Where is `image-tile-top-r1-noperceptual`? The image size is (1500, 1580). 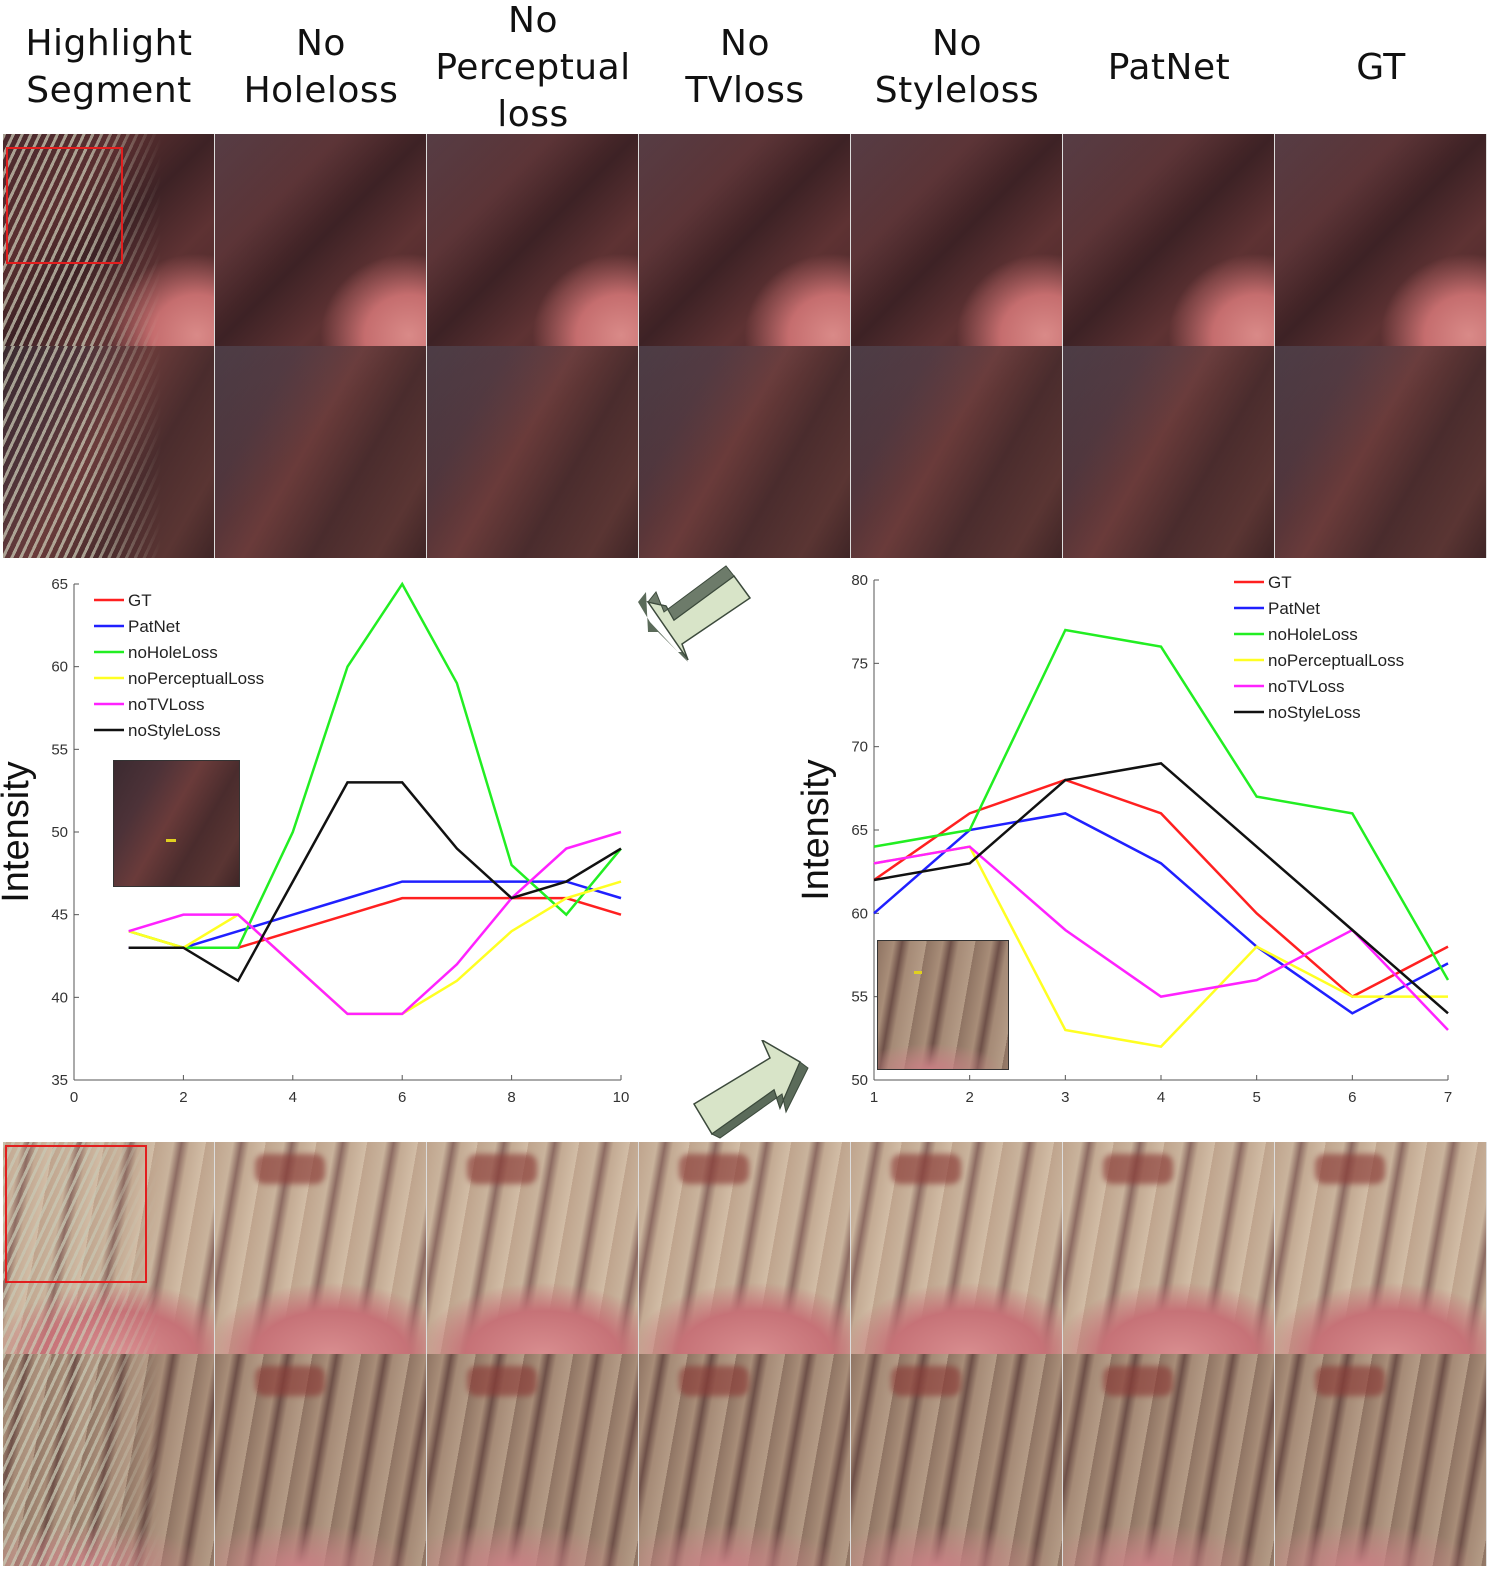
image-tile-top-r1-noperceptual is located at coordinates (533, 240).